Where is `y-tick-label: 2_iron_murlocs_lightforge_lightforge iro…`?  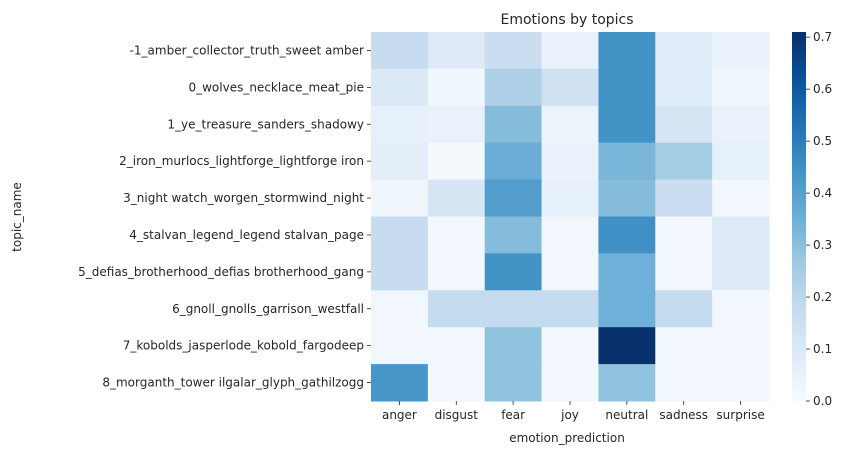
y-tick-label: 2_iron_murlocs_lightforge_lightforge iro… is located at coordinates (241, 161).